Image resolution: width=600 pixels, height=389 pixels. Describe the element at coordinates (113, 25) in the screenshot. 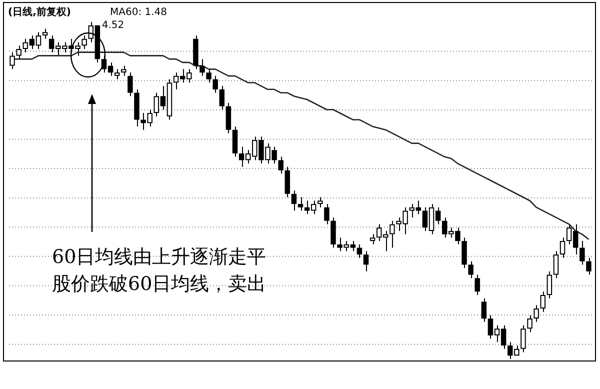

I see `annotation: 4.52` at that location.